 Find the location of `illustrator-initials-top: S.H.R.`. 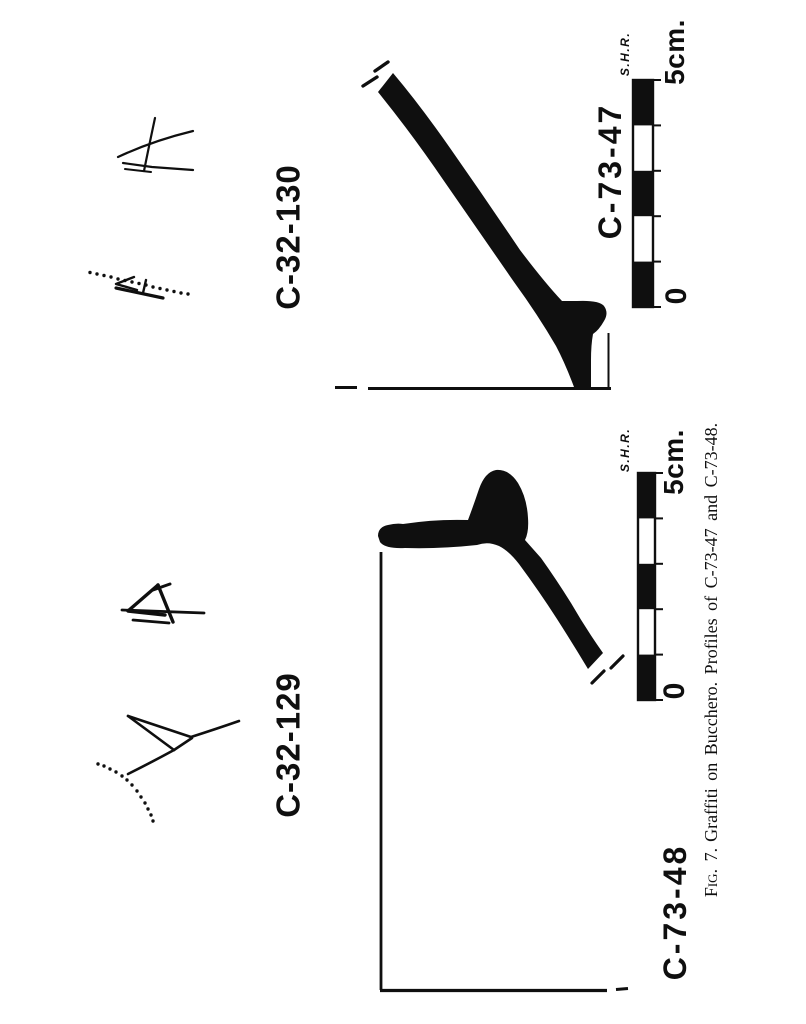

illustrator-initials-top: S.H.R. is located at coordinates (625, 54).